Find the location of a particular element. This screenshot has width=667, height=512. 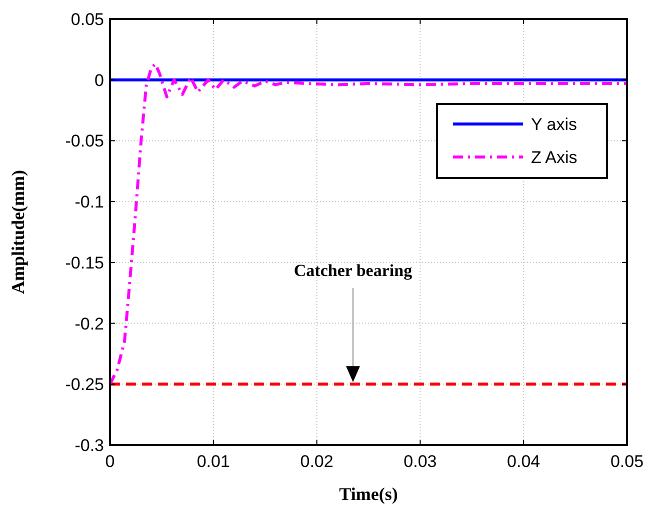

y-axis-title: Amplitude(mm) is located at coordinates (18, 232).